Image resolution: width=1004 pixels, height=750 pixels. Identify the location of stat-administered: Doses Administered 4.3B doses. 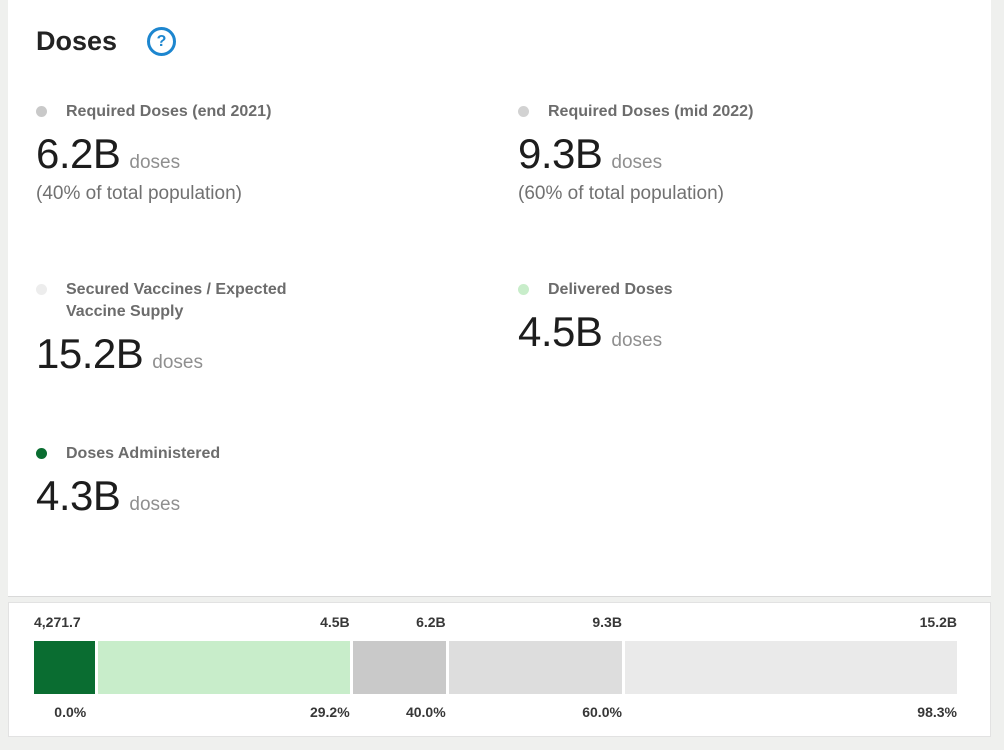
(263, 480).